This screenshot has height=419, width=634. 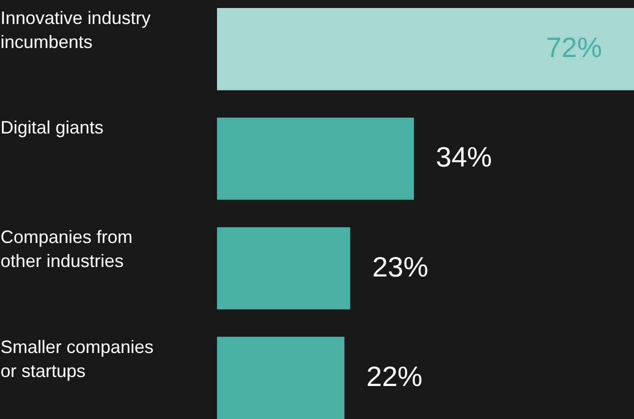 I want to click on data-label: 23%, so click(x=400, y=266).